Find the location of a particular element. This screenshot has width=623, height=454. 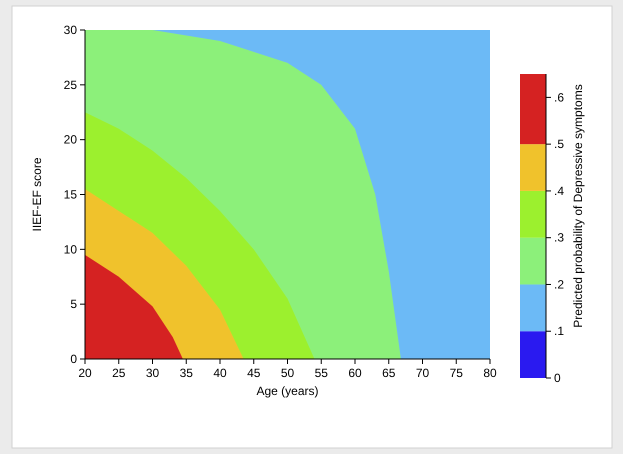

x-tick-label: 70 is located at coordinates (423, 373).